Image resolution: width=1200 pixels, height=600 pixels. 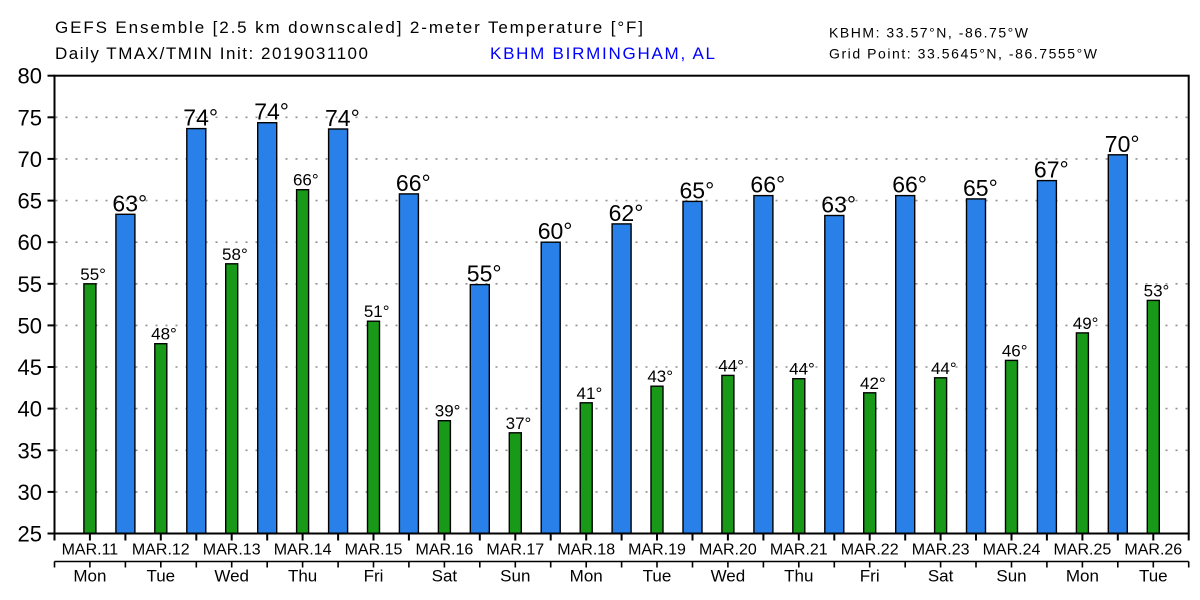 I want to click on svg-text: KBHM BIRMINGHAM, AL, so click(x=602, y=53).